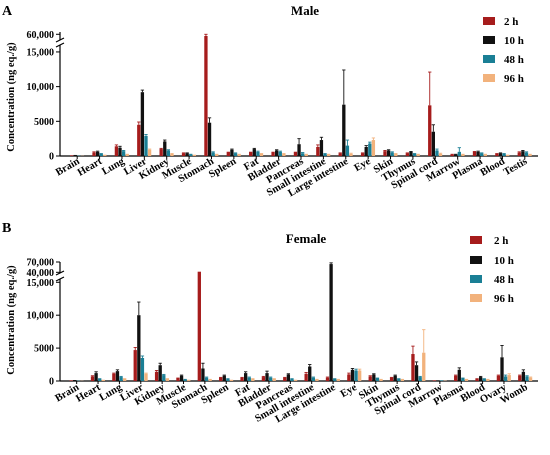 The image size is (550, 455). I want to click on legend-b-swatch-10h, so click(476, 260).